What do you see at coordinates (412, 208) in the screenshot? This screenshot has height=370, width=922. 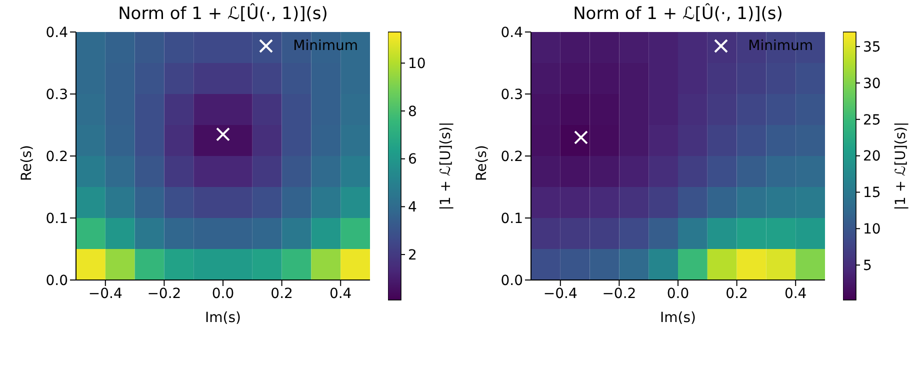 I see `color-bar-label: 4` at bounding box center [412, 208].